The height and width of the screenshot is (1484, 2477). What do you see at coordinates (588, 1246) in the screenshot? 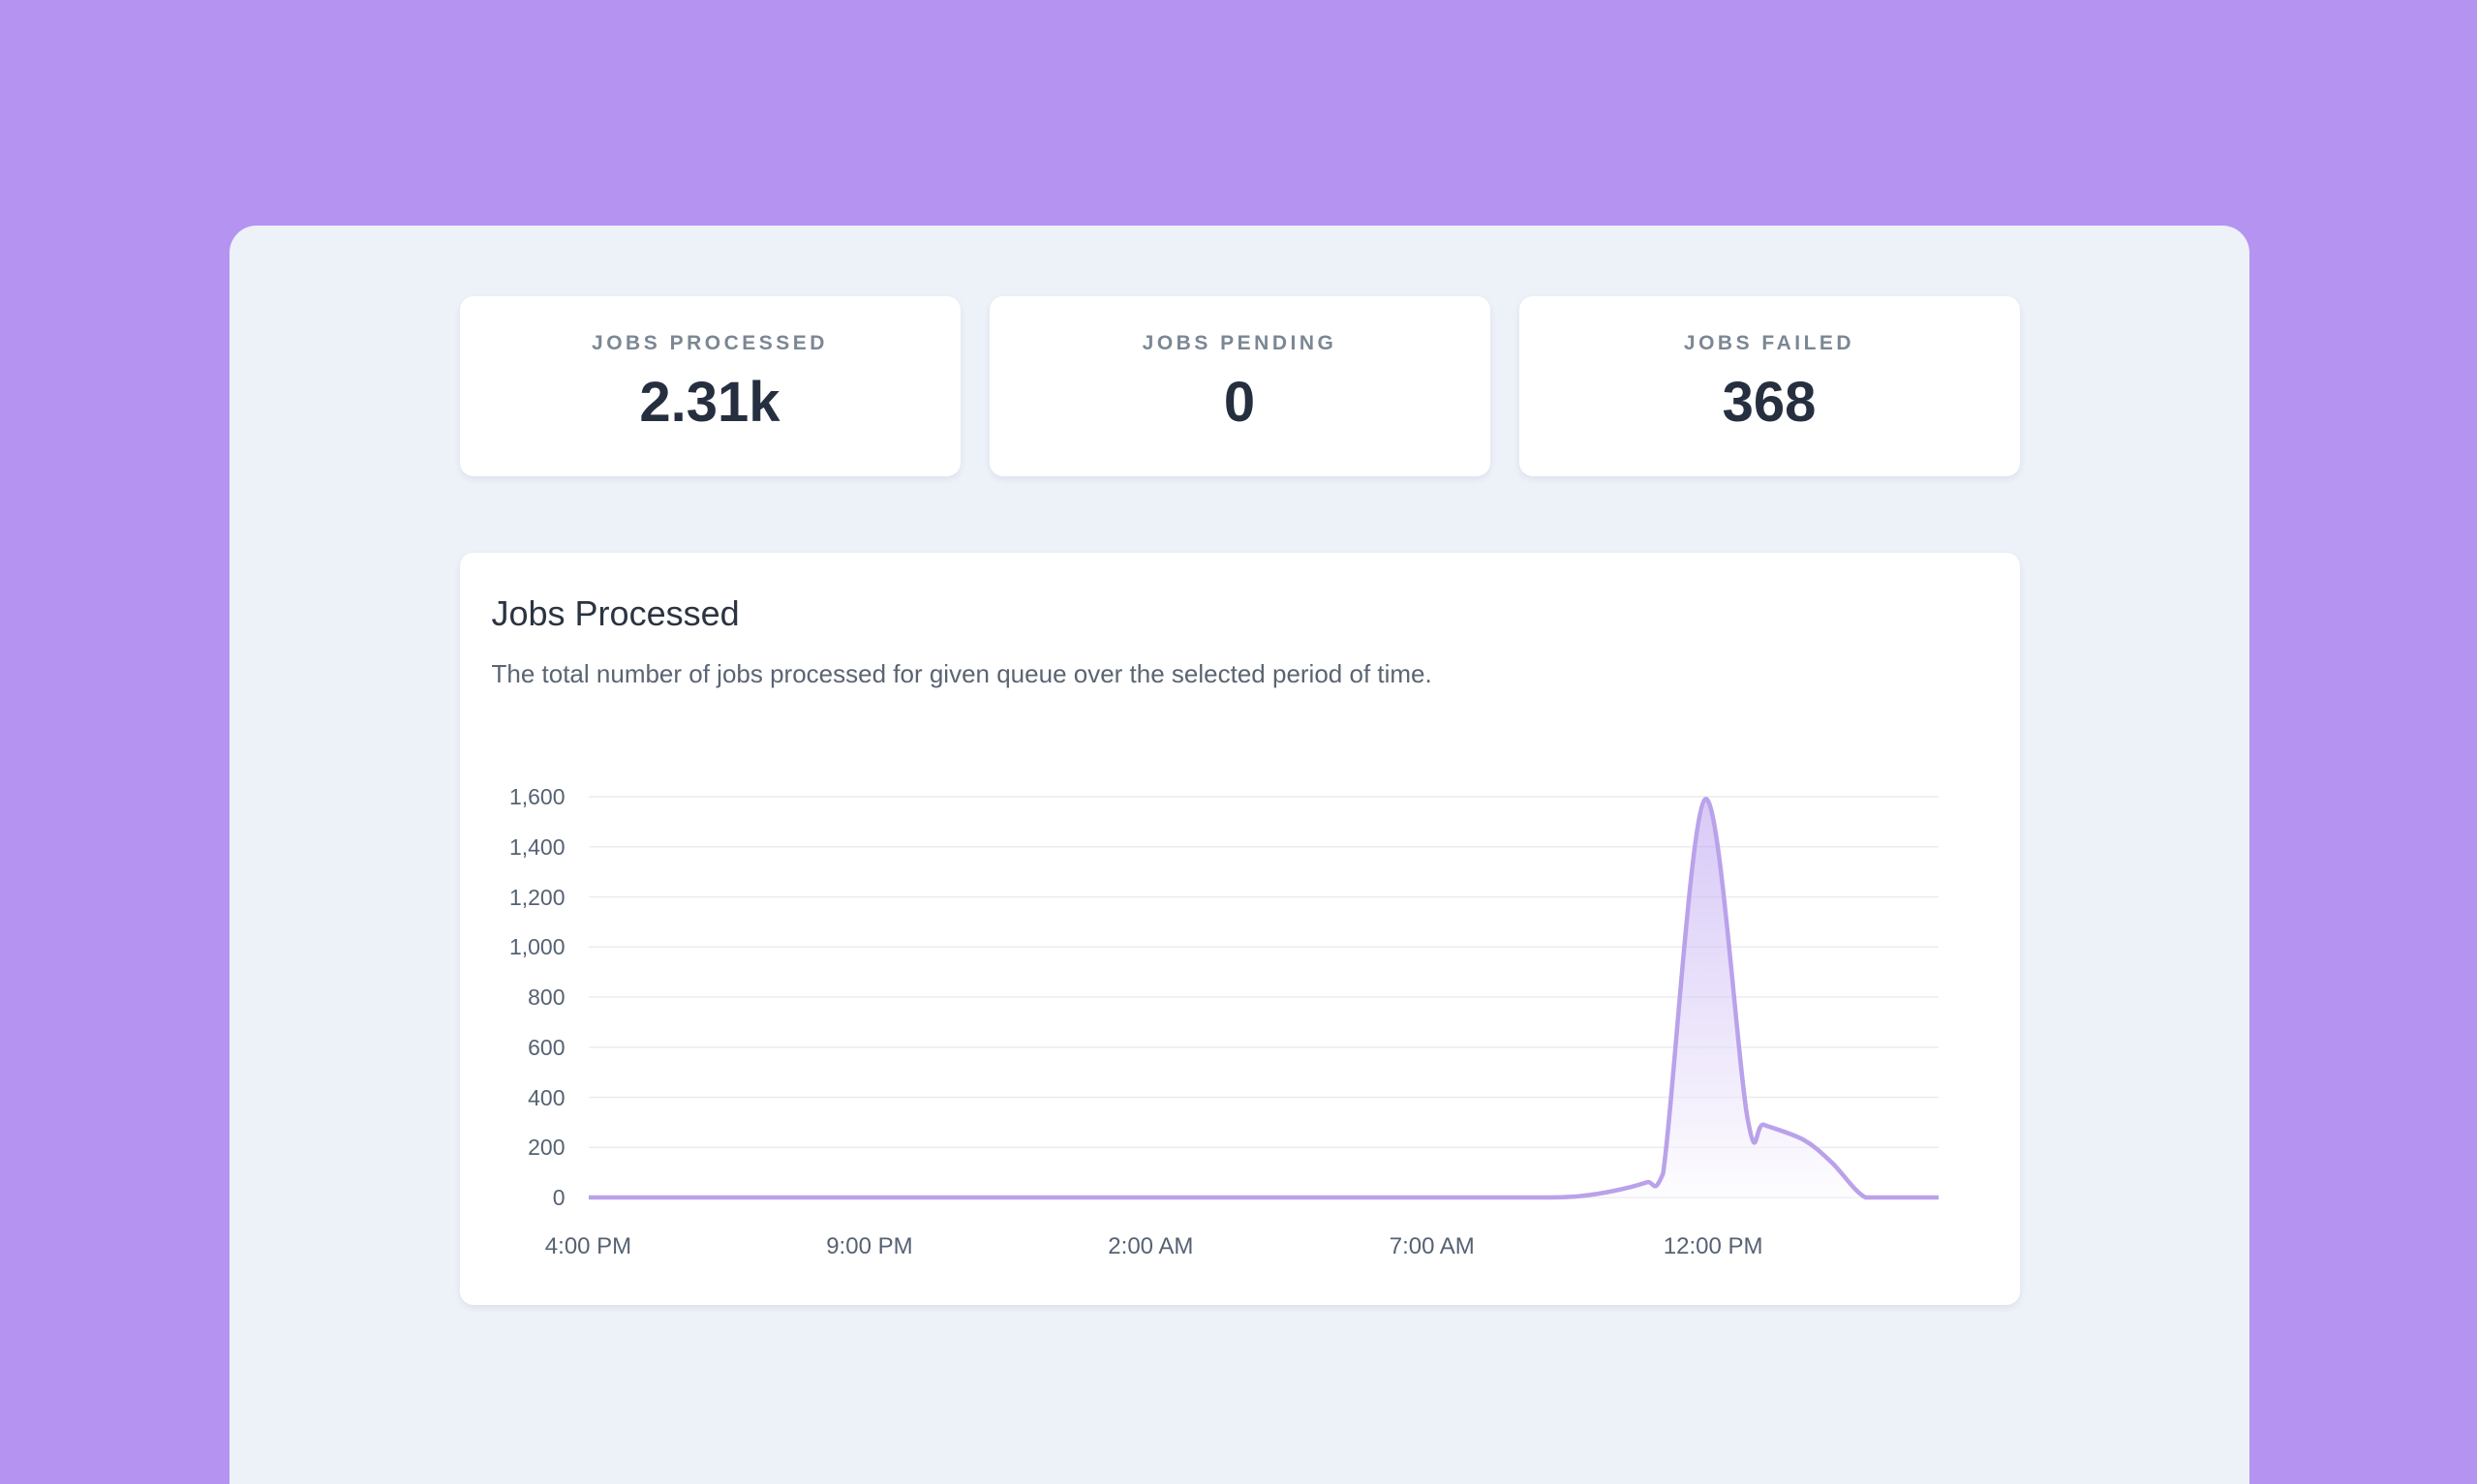
I see `x-axis-label: 4:00 PM` at bounding box center [588, 1246].